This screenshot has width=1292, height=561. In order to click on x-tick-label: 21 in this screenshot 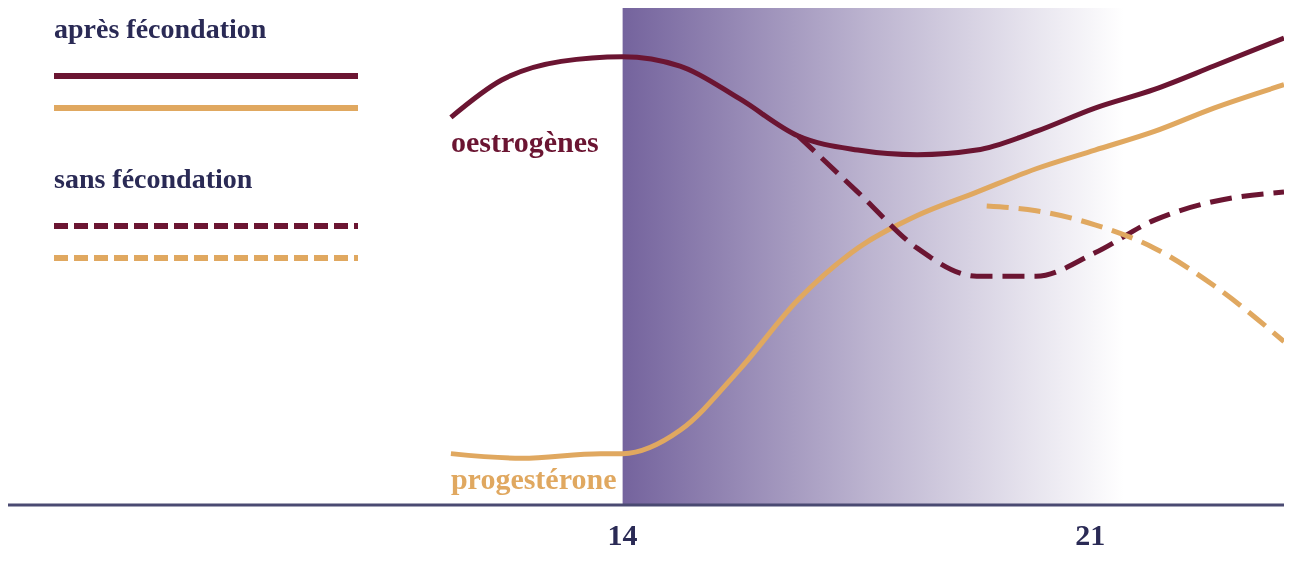, I will do `click(1090, 534)`.